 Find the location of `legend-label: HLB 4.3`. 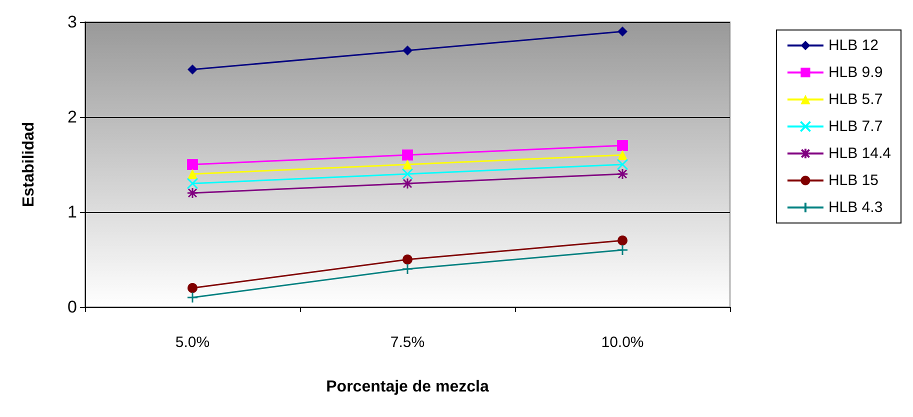

legend-label: HLB 4.3 is located at coordinates (855, 207).